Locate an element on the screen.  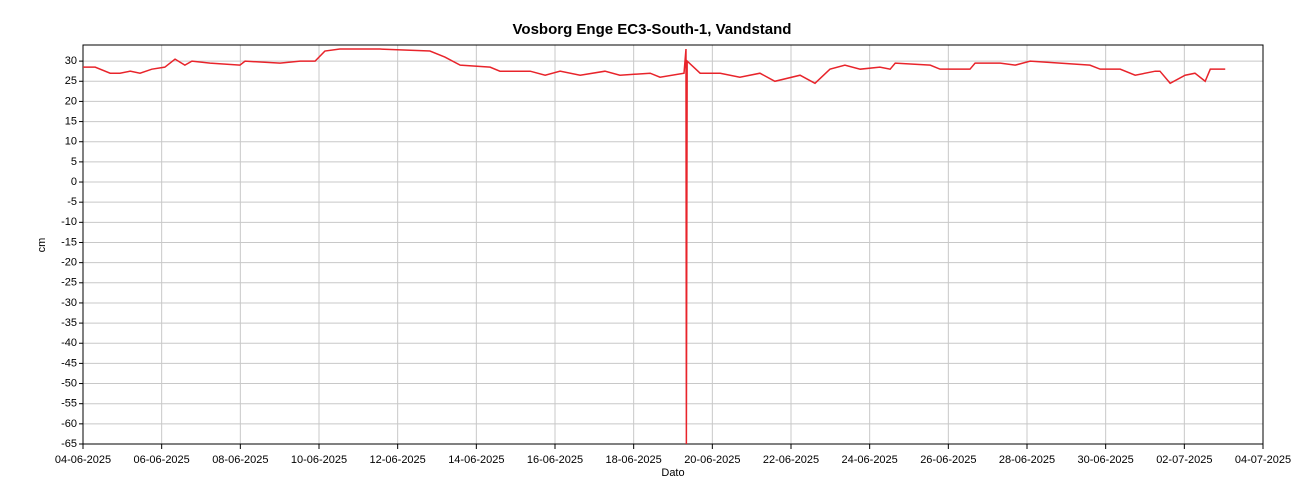
y-tick-label: -45 is located at coordinates (69, 363).